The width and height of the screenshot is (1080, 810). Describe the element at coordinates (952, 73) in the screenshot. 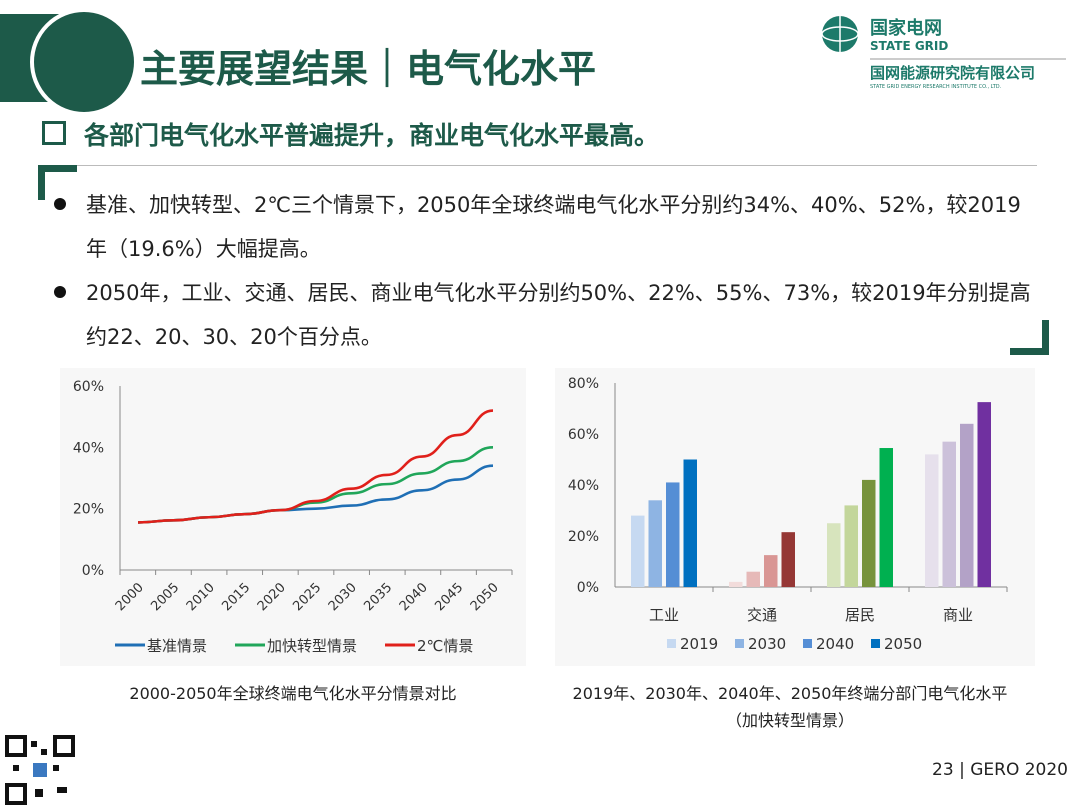

I see `institute-cn: 国网能源研究院有限公司` at that location.